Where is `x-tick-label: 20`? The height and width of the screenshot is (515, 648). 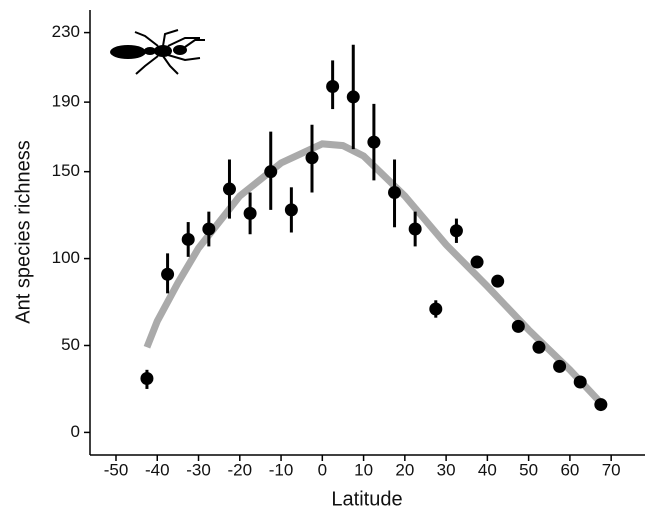
x-tick-label: 20 is located at coordinates (404, 469).